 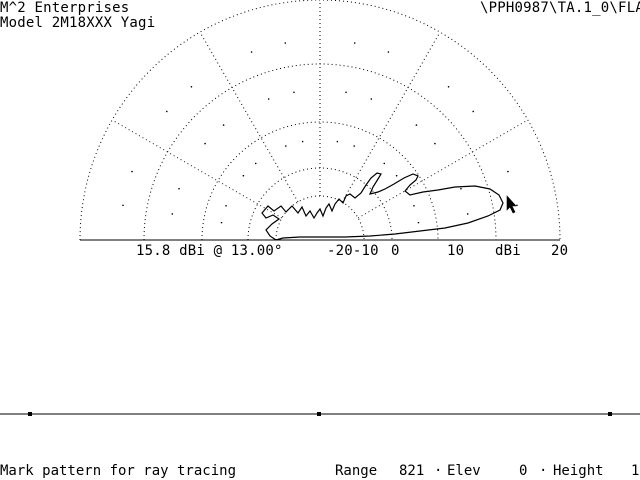 I want to click on pattern-trace, so click(x=382, y=206).